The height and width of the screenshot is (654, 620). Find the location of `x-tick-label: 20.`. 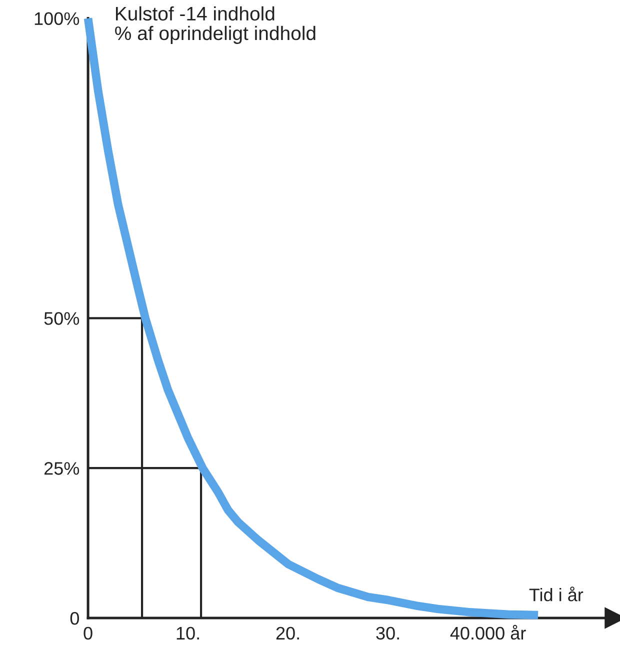

x-tick-label: 20. is located at coordinates (287, 633).